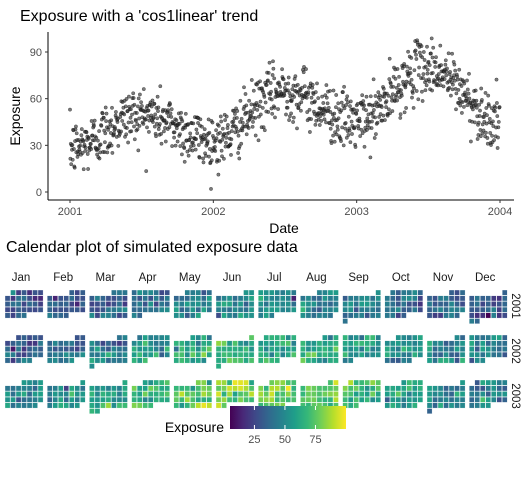  Describe the element at coordinates (39, 193) in the screenshot. I see `y-tick-label: 0` at that location.